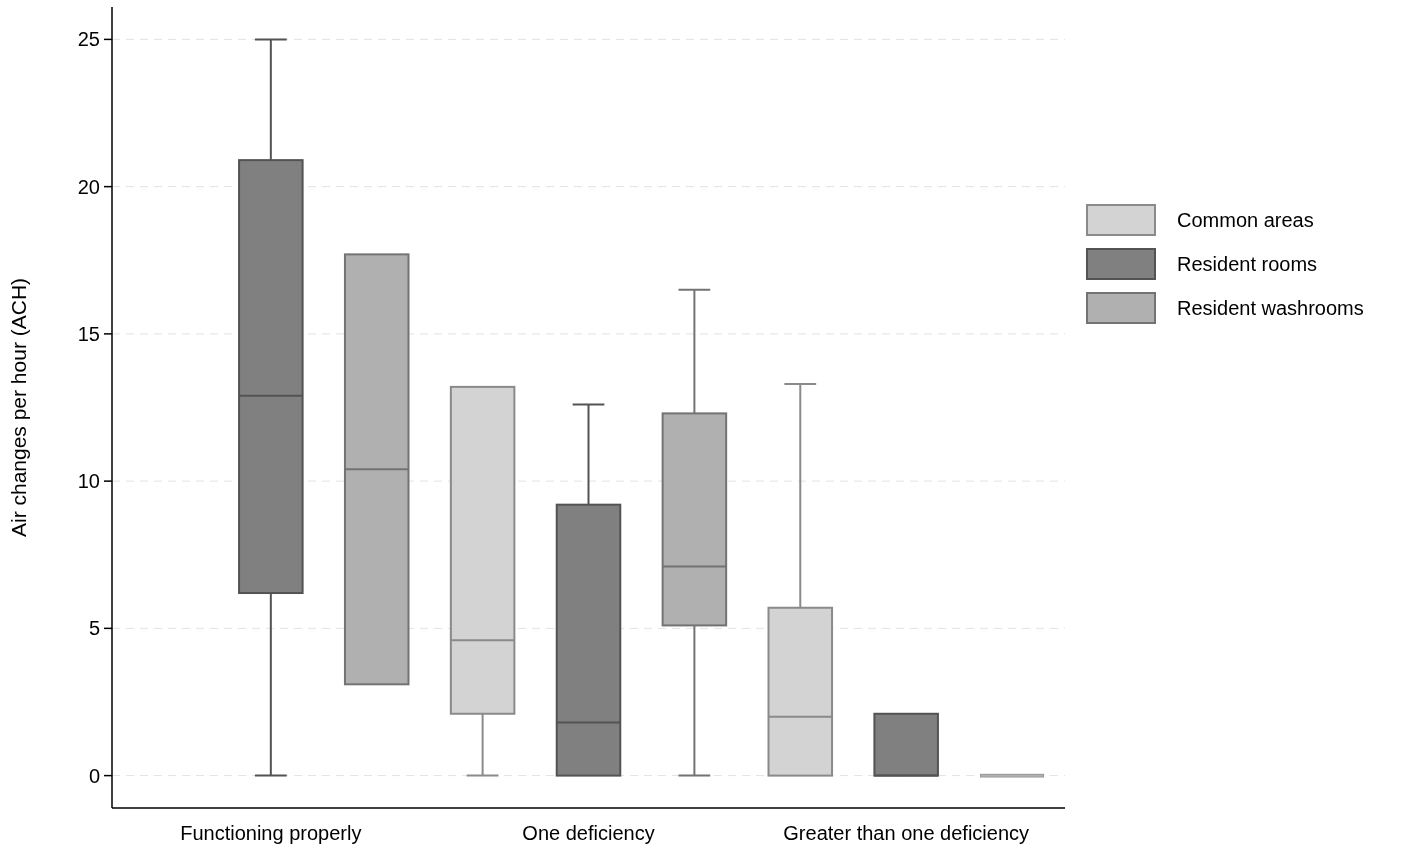 The image size is (1407, 854). I want to click on x-tick-label: Functioning properly, so click(271, 833).